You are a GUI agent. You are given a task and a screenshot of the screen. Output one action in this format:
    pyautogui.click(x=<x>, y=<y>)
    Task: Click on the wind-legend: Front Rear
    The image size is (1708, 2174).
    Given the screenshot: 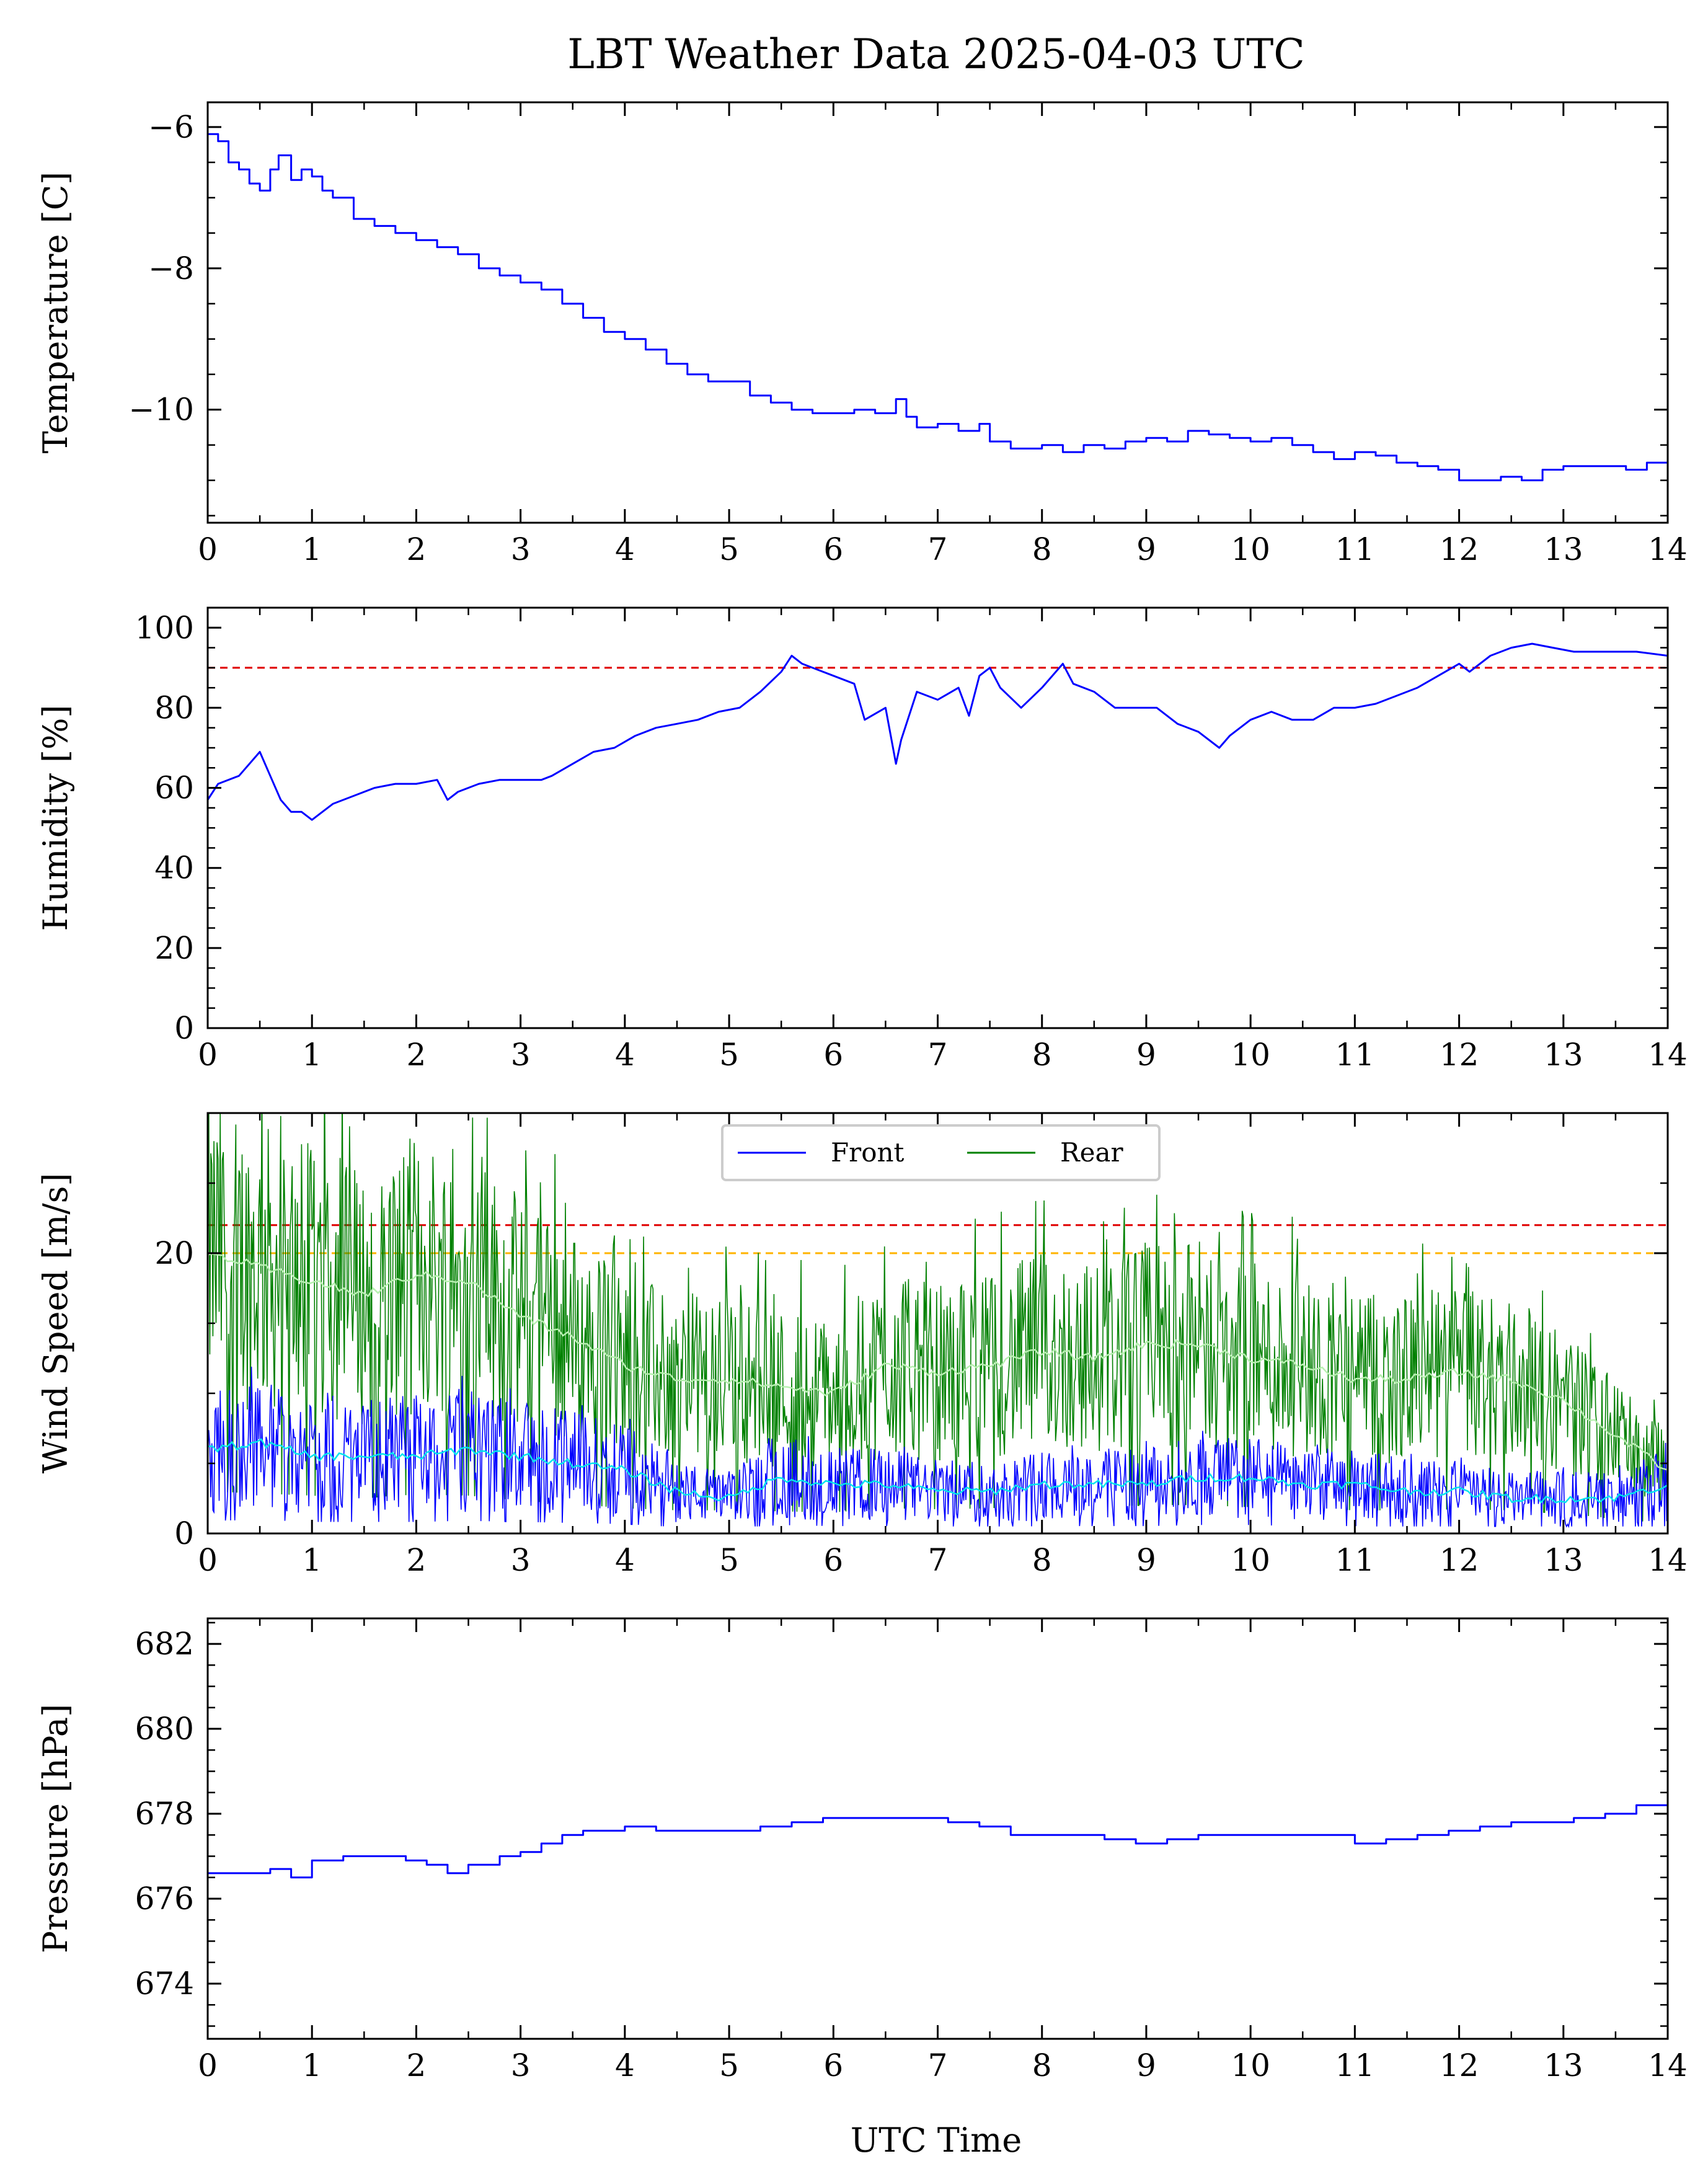 What is the action you would take?
    pyautogui.click(x=941, y=1152)
    